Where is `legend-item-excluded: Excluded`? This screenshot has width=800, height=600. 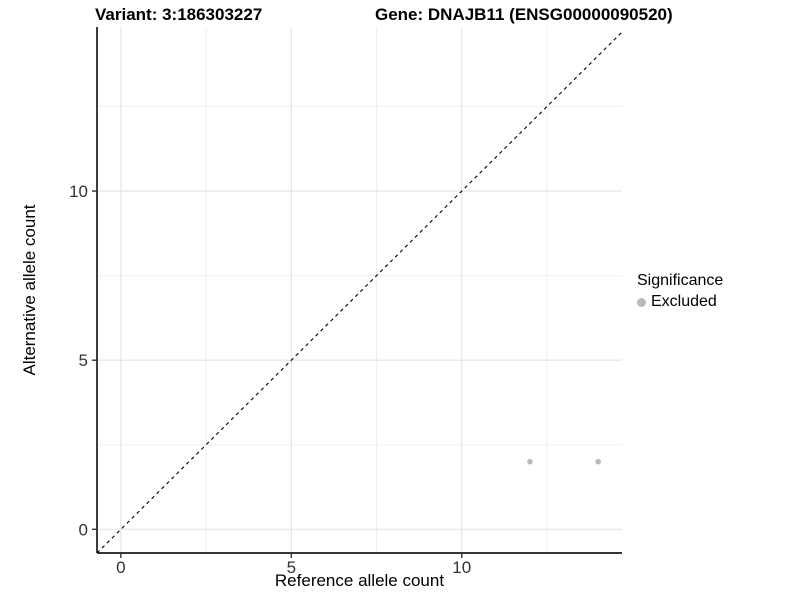
legend-item-excluded: Excluded is located at coordinates (680, 302).